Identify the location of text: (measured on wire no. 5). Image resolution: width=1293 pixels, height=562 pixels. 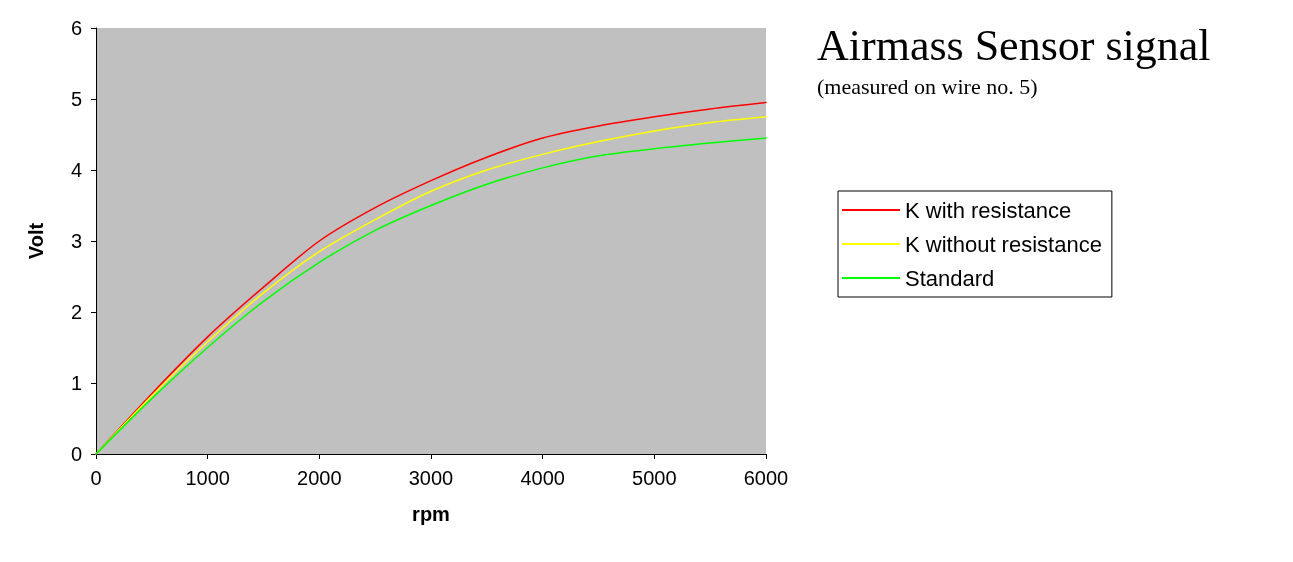
(927, 86).